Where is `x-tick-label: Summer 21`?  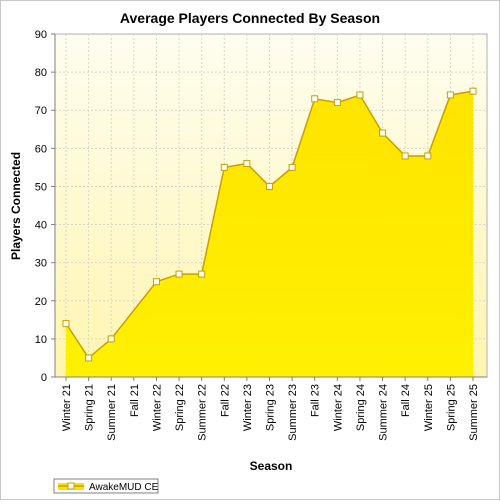 x-tick-label: Summer 21 is located at coordinates (112, 412).